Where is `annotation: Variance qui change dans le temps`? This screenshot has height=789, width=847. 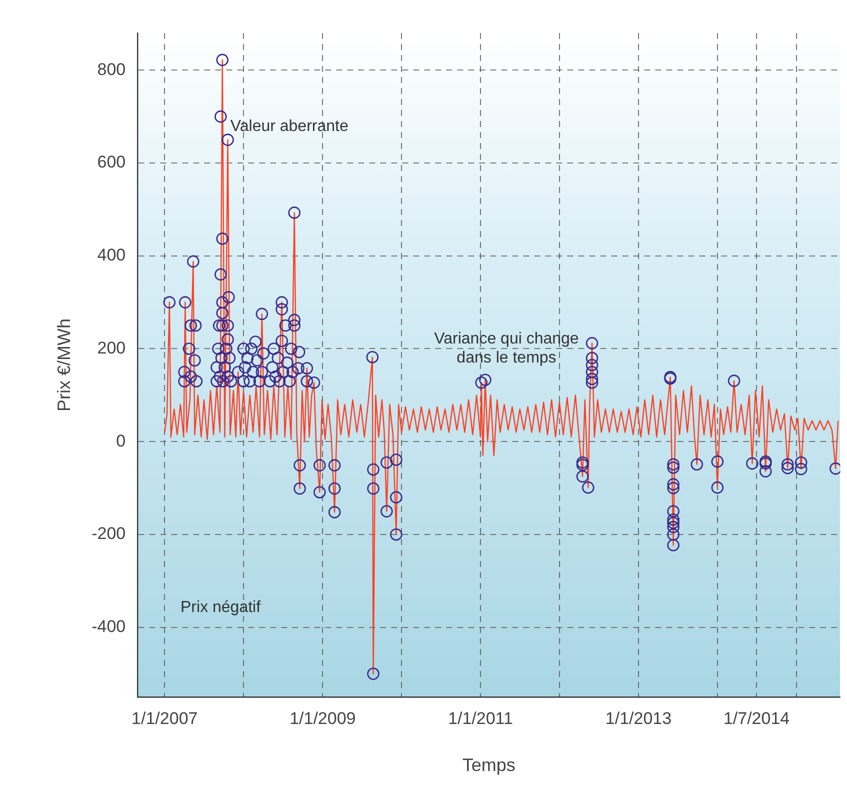 annotation: Variance qui change dans le temps is located at coordinates (506, 348).